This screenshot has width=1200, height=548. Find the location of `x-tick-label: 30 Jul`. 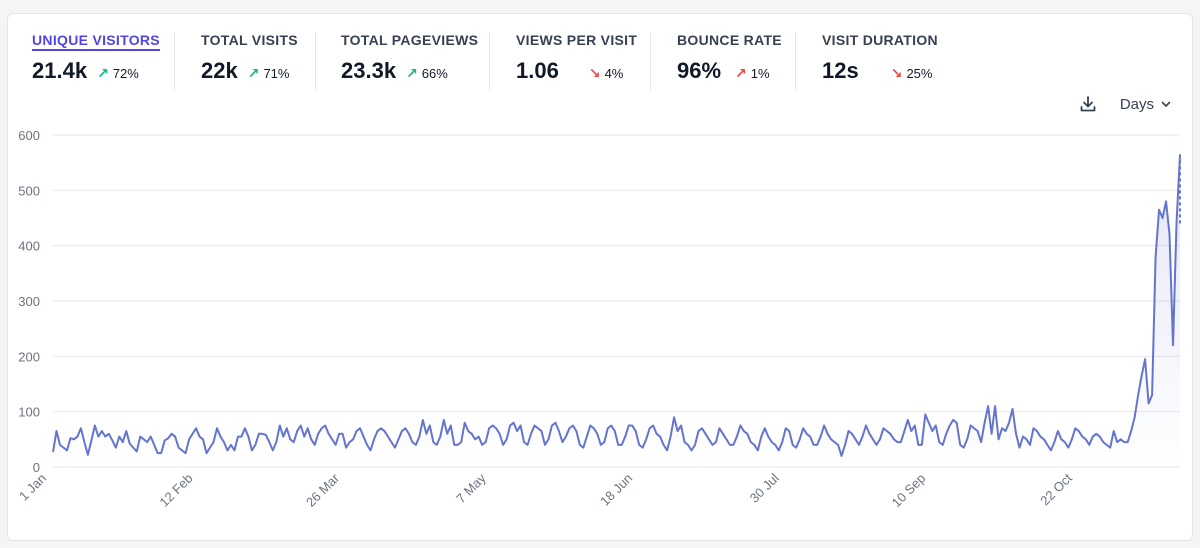

x-tick-label: 30 Jul is located at coordinates (764, 487).